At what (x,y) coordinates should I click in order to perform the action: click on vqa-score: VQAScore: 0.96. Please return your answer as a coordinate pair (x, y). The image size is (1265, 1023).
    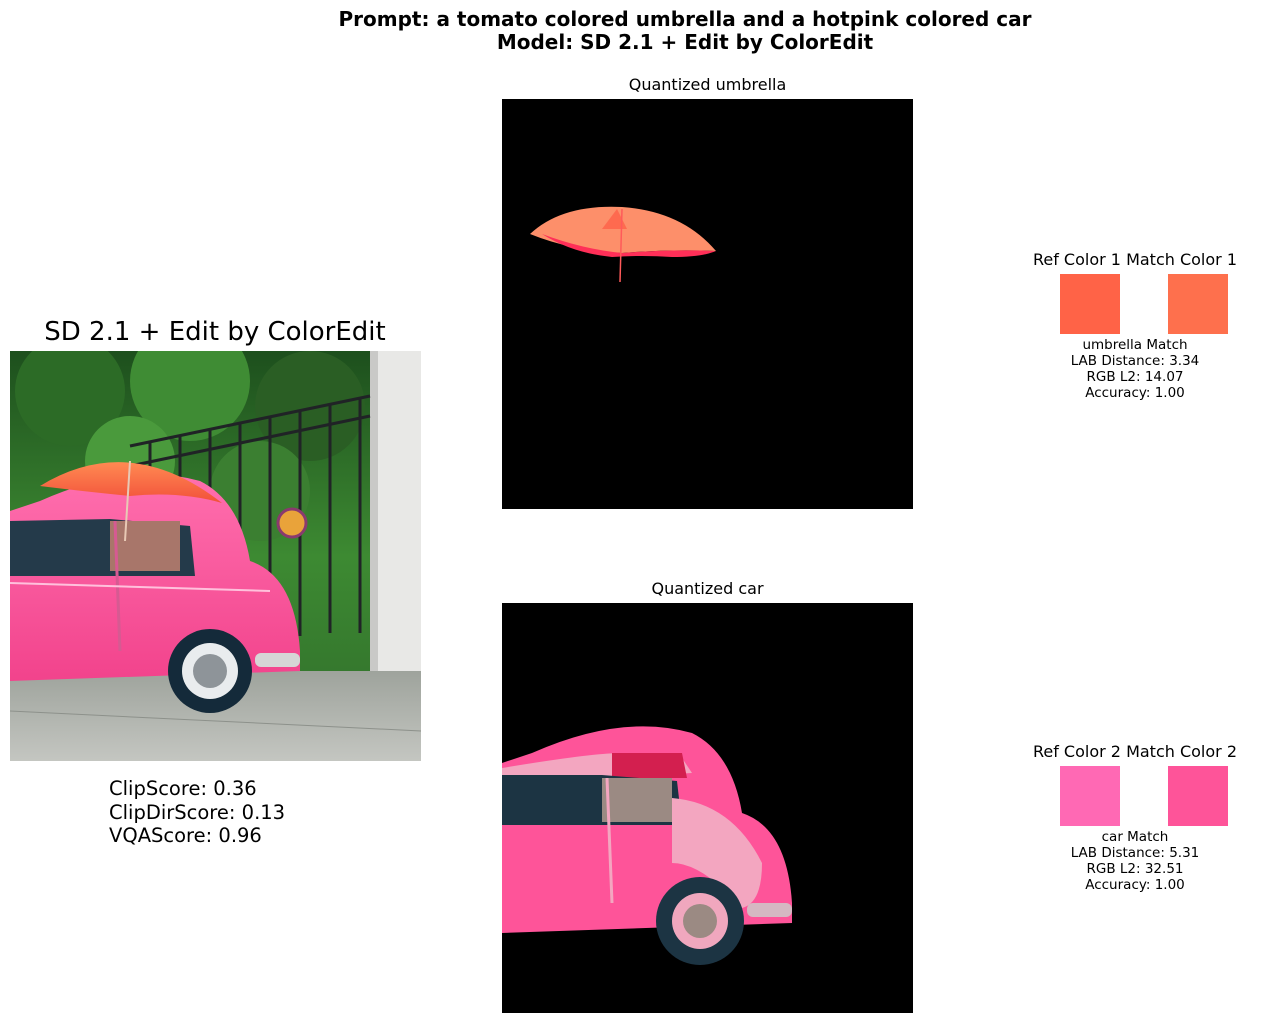
    Looking at the image, I should click on (185, 835).